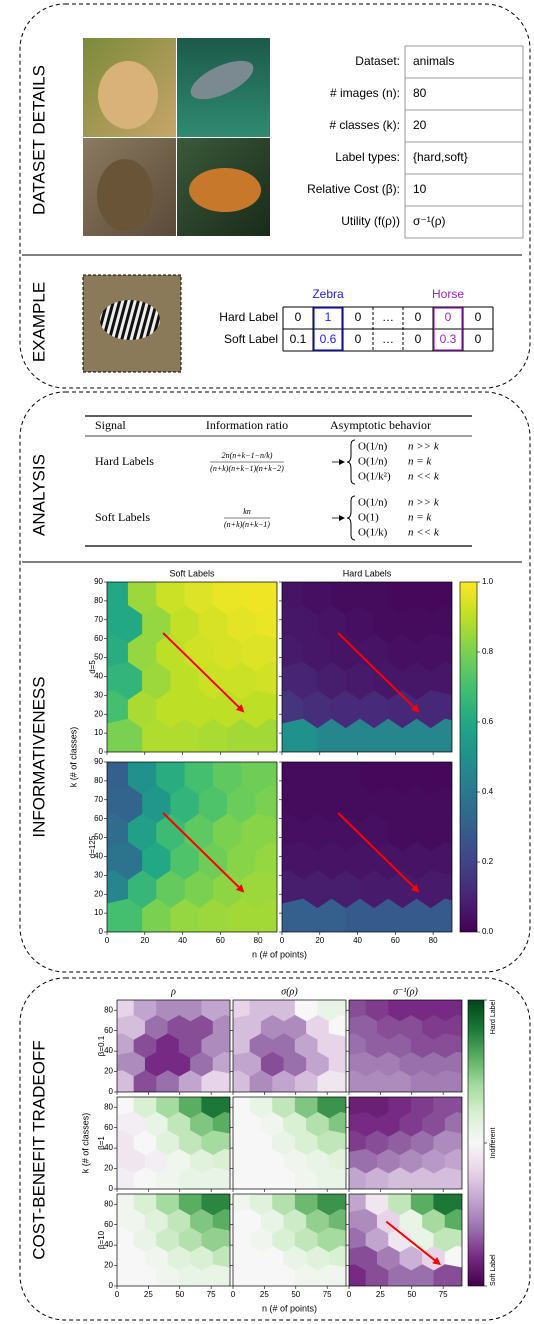  What do you see at coordinates (429, 221) in the screenshot?
I see `table-value: σ⁻¹(ρ)` at bounding box center [429, 221].